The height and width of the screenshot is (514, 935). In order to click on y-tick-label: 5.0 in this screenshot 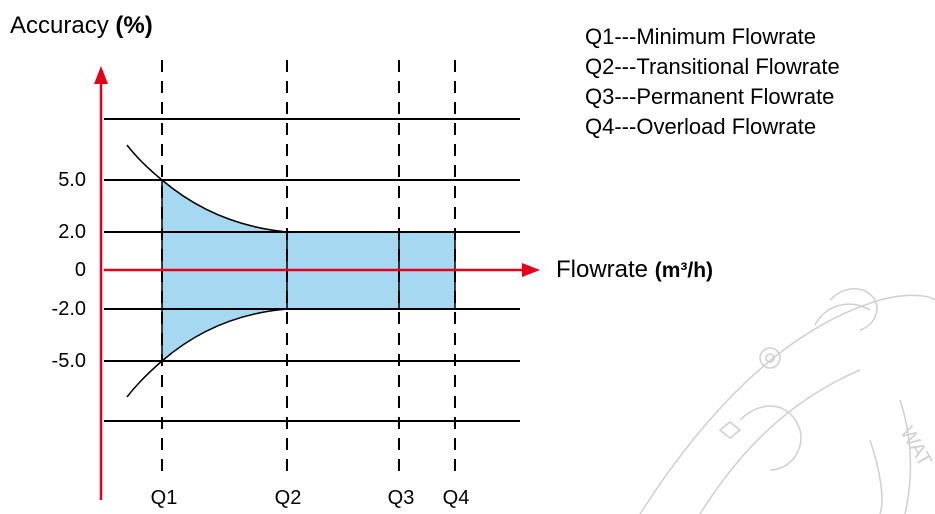, I will do `click(72, 180)`.